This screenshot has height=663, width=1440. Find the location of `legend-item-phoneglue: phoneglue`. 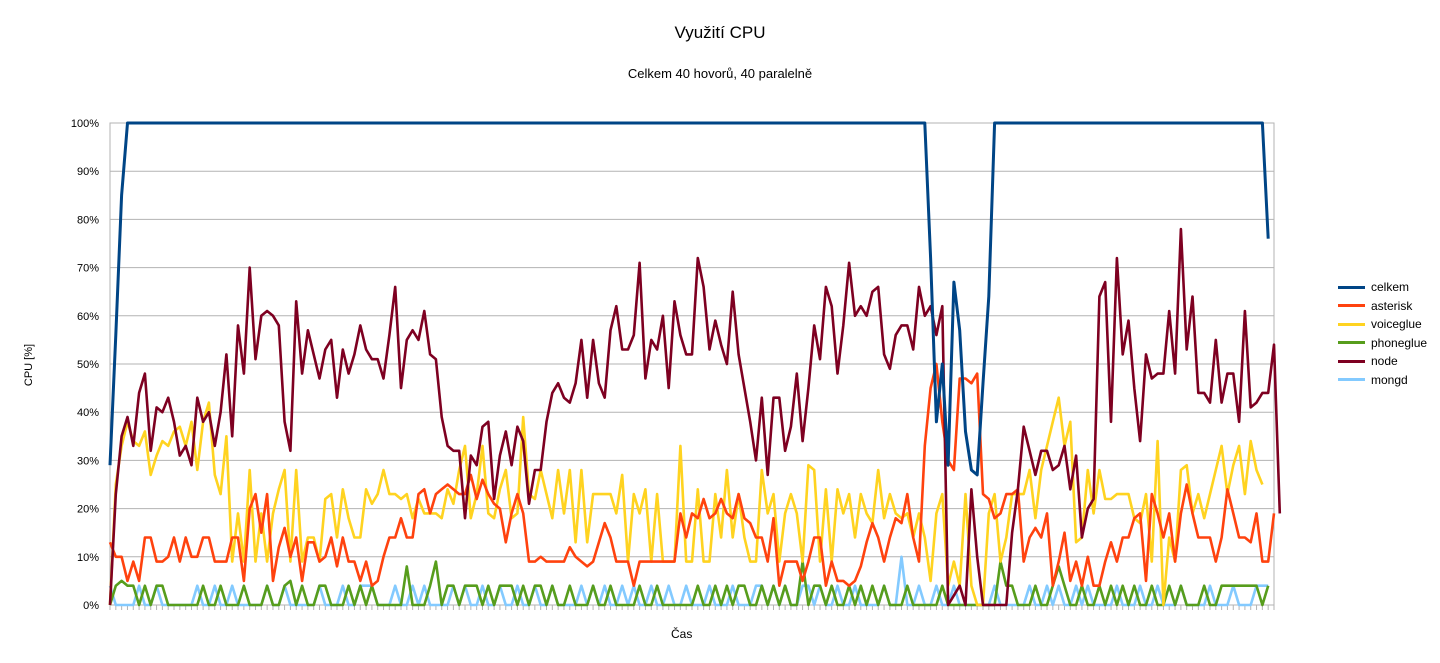

legend-item-phoneglue: phoneglue is located at coordinates (1382, 343).